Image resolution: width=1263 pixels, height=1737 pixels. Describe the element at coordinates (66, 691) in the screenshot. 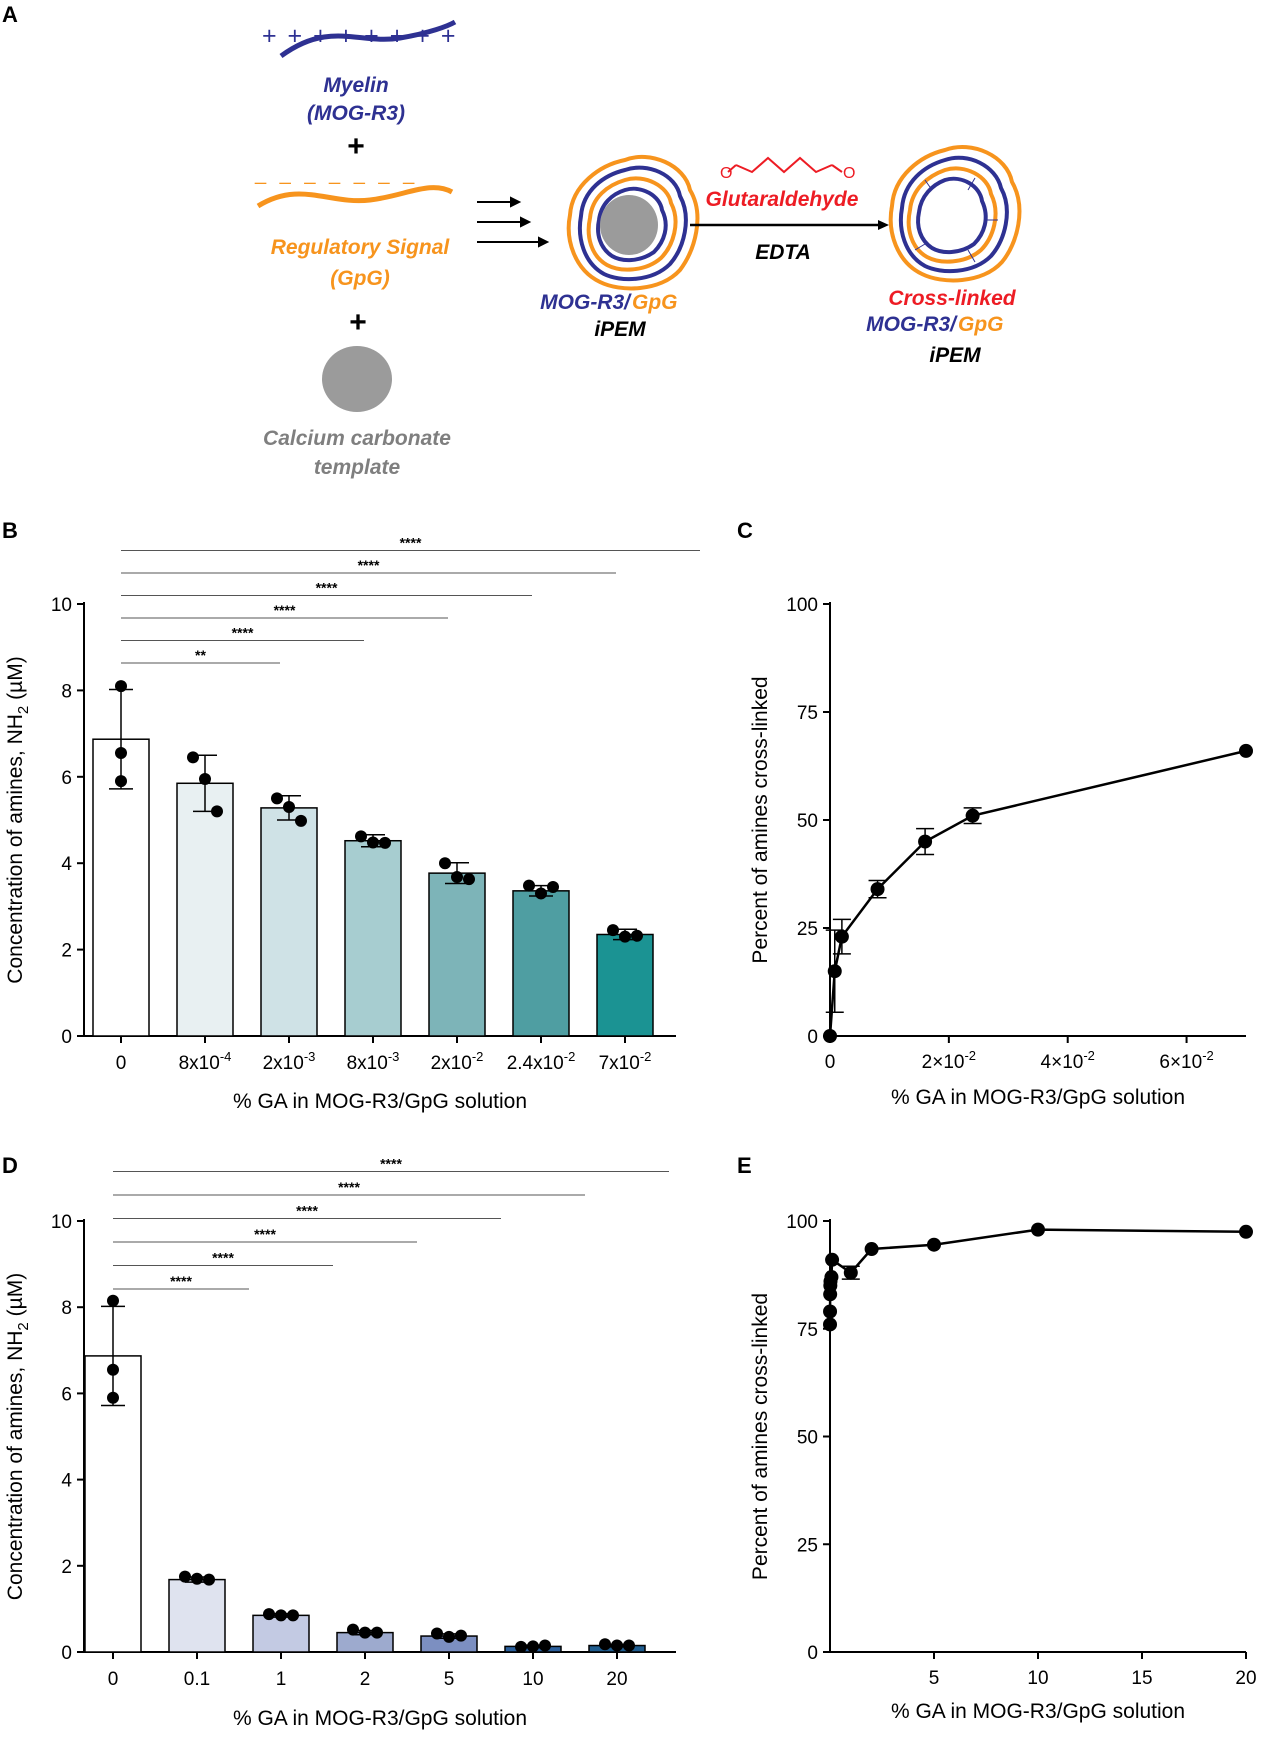

I see `y-tick-label: 8` at that location.